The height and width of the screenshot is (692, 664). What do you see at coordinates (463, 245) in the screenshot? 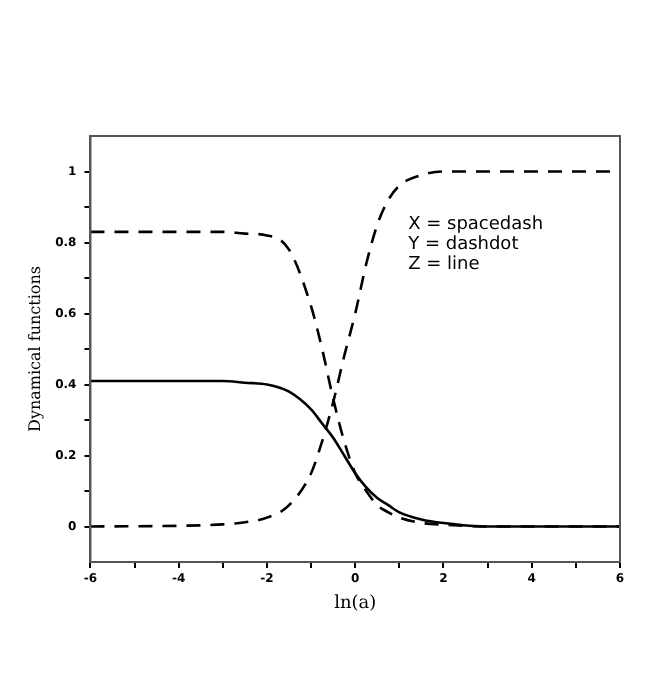
I see `annotation: Y = dashdot` at bounding box center [463, 245].